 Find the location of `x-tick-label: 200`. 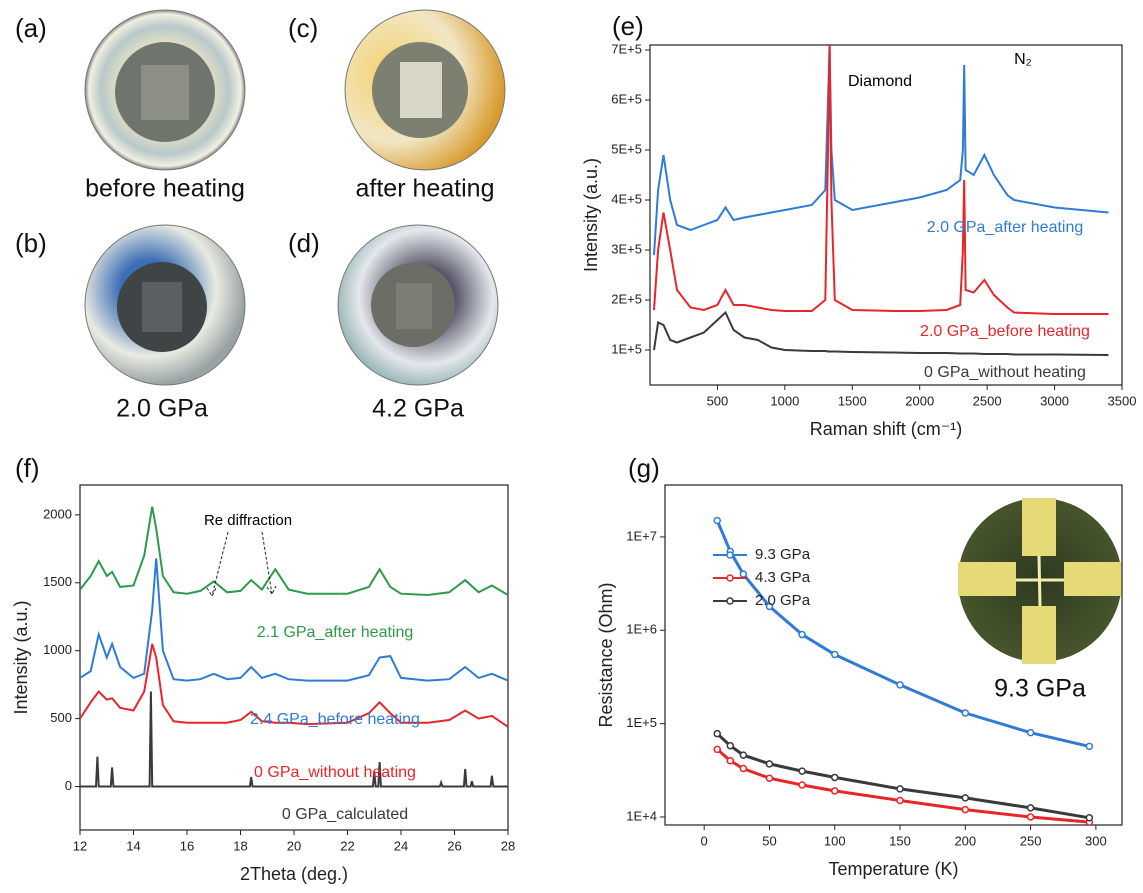

x-tick-label: 200 is located at coordinates (965, 840).